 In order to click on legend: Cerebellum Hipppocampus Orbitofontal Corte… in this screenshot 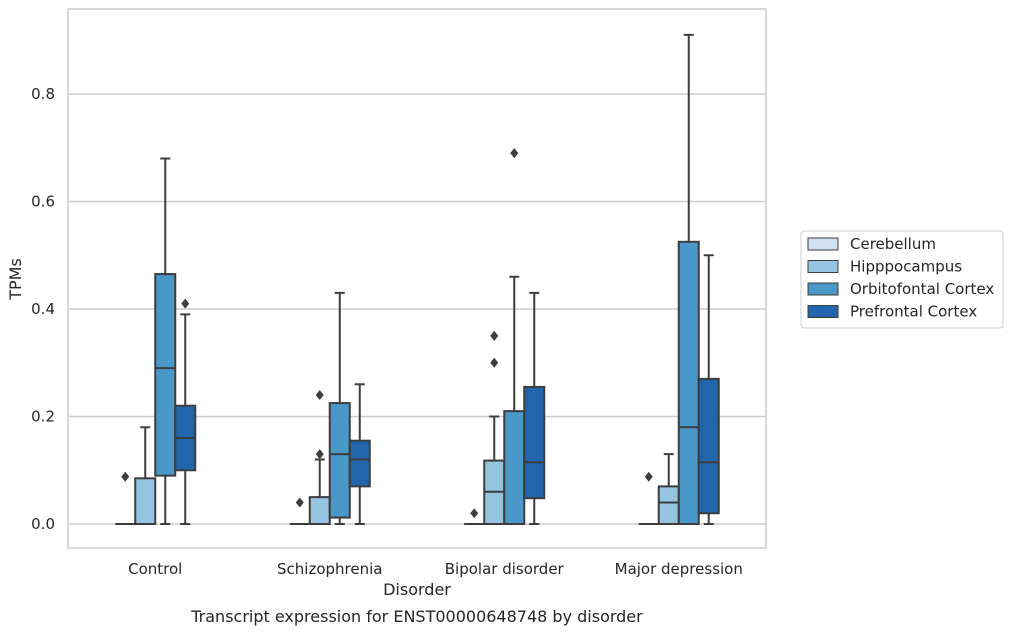, I will do `click(902, 279)`.